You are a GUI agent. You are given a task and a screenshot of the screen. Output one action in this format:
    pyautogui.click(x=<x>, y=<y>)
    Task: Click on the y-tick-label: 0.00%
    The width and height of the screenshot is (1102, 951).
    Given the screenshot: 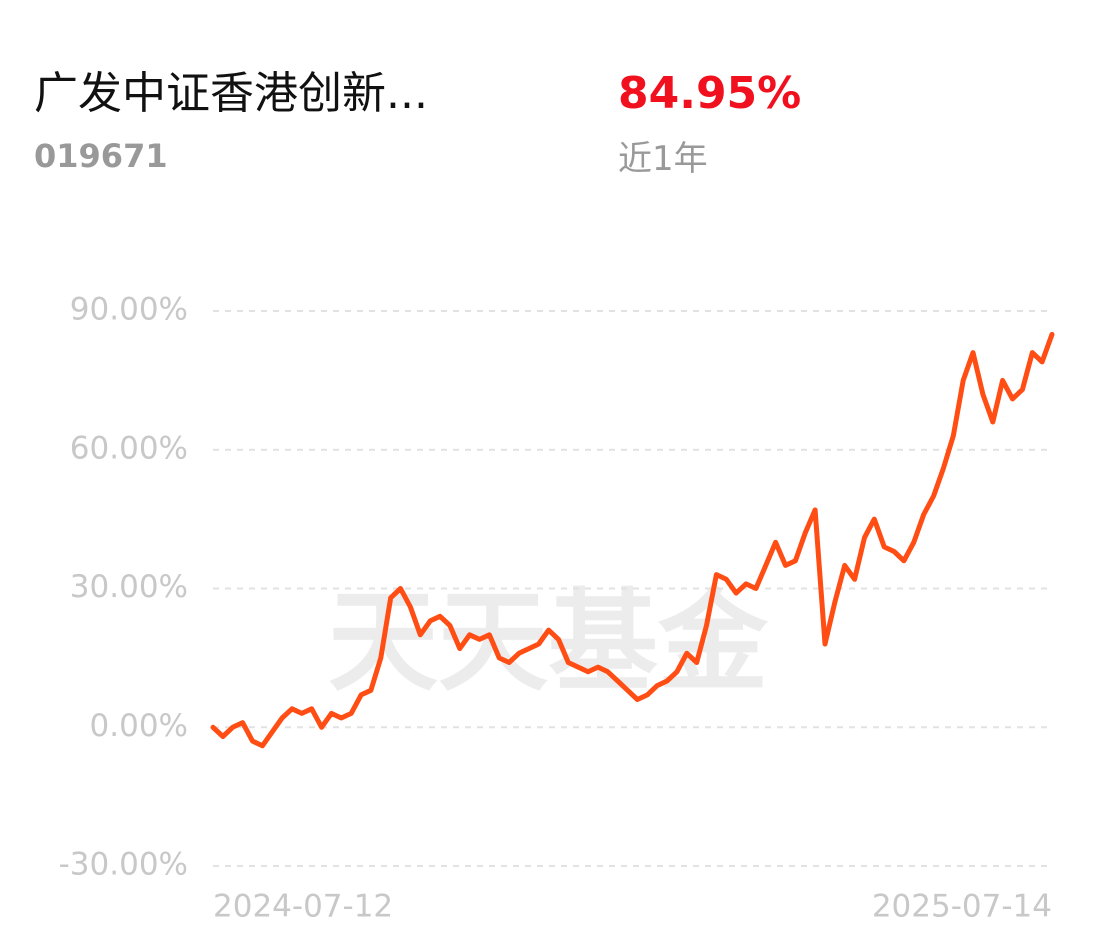 What is the action you would take?
    pyautogui.click(x=139, y=726)
    